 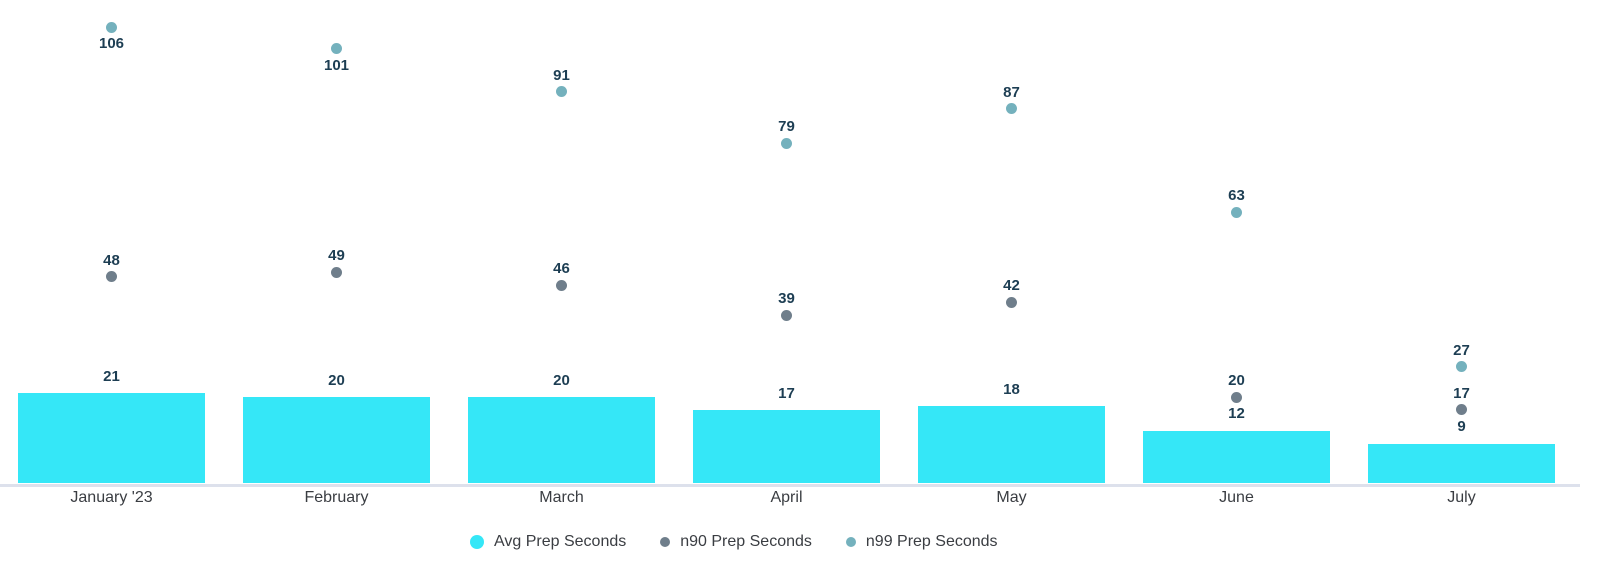 I want to click on x-axis-label: April, so click(x=786, y=497).